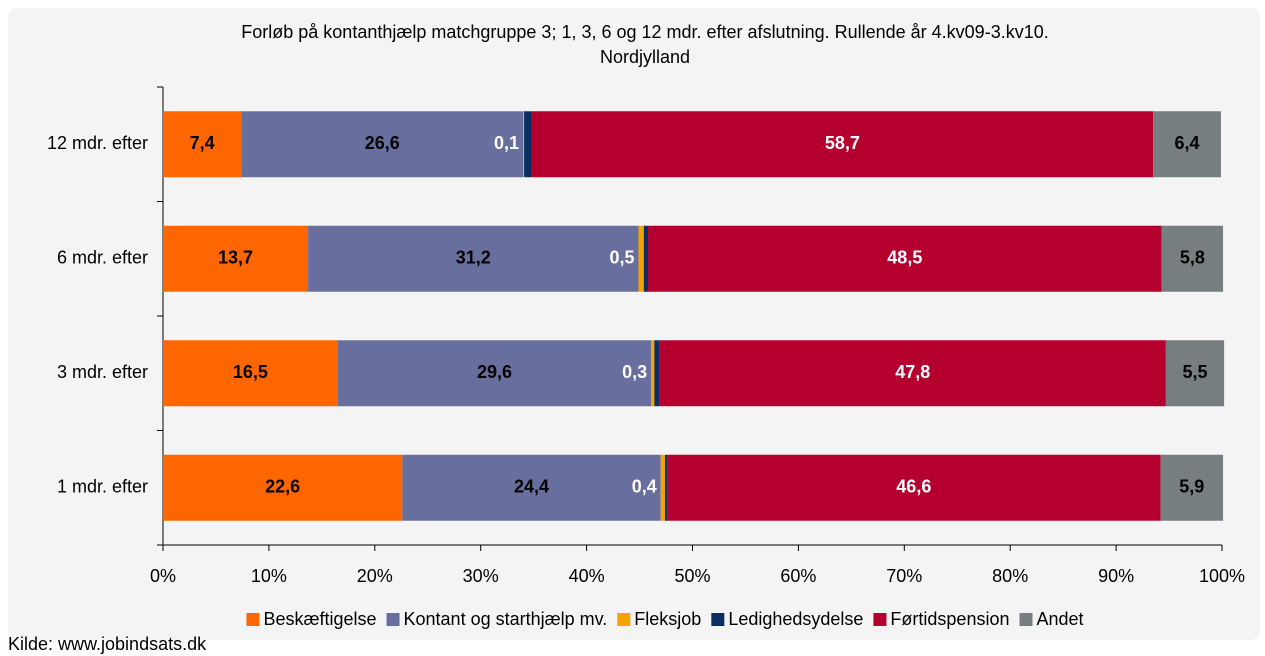  I want to click on x-tick-label: 80%, so click(1010, 576).